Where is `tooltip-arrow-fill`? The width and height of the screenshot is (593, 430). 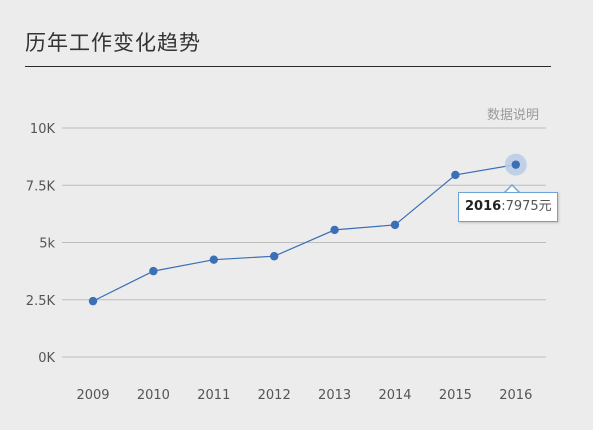
tooltip-arrow-fill is located at coordinates (512, 189).